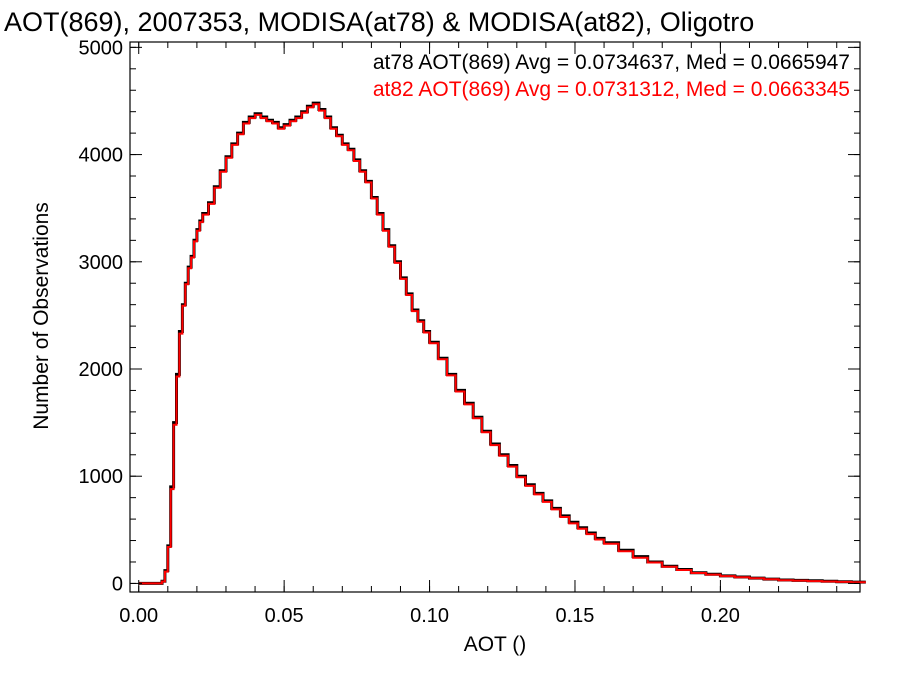  What do you see at coordinates (101, 156) in the screenshot?
I see `y-tick-label: 4000` at bounding box center [101, 156].